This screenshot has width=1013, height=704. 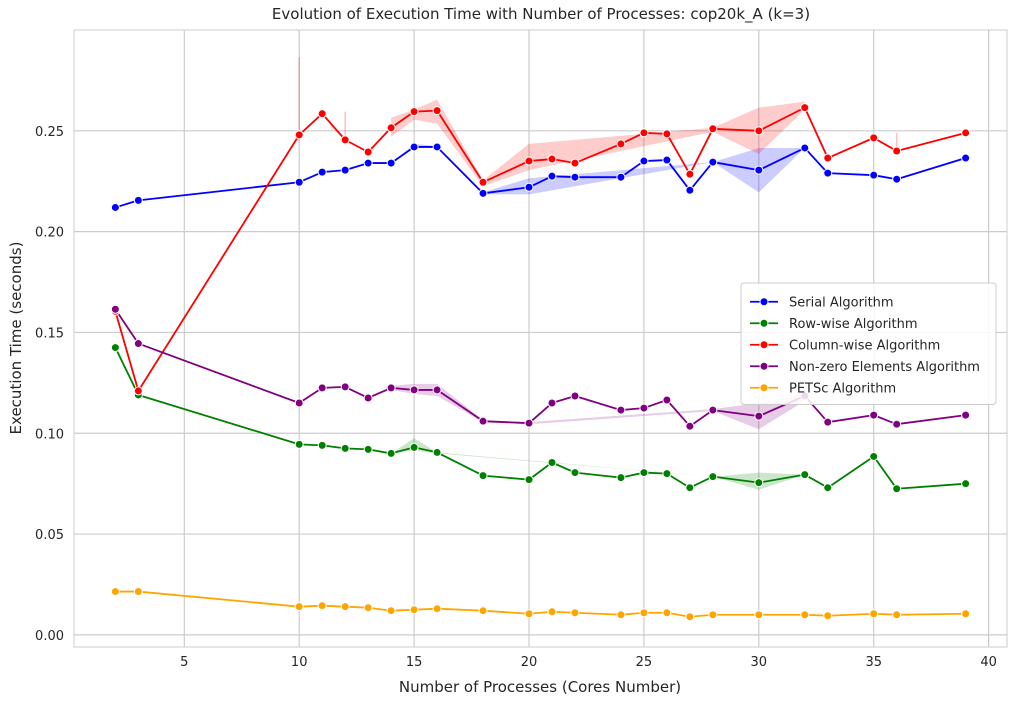 I want to click on y-tick-label: 0.10, so click(x=49, y=434).